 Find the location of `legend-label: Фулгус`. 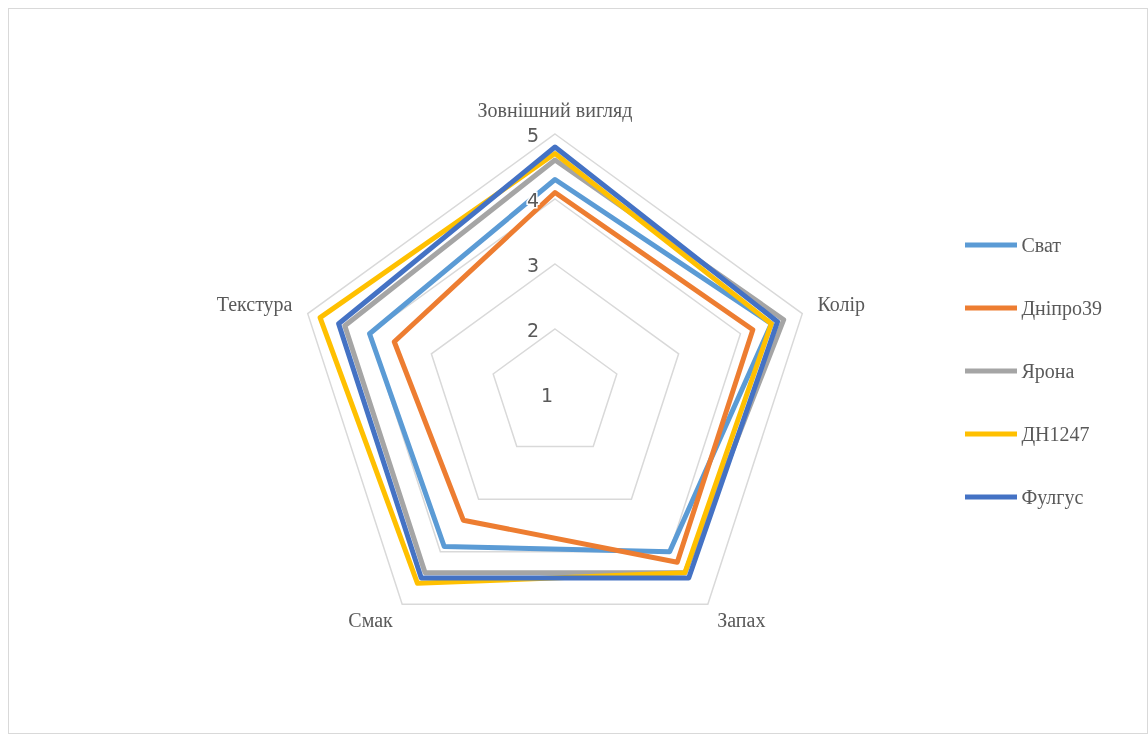

legend-label: Фулгус is located at coordinates (1052, 497).